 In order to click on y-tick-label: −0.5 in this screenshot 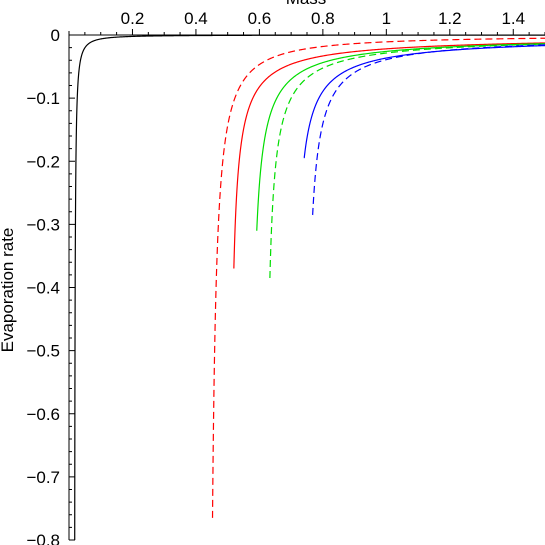, I will do `click(43, 351)`.